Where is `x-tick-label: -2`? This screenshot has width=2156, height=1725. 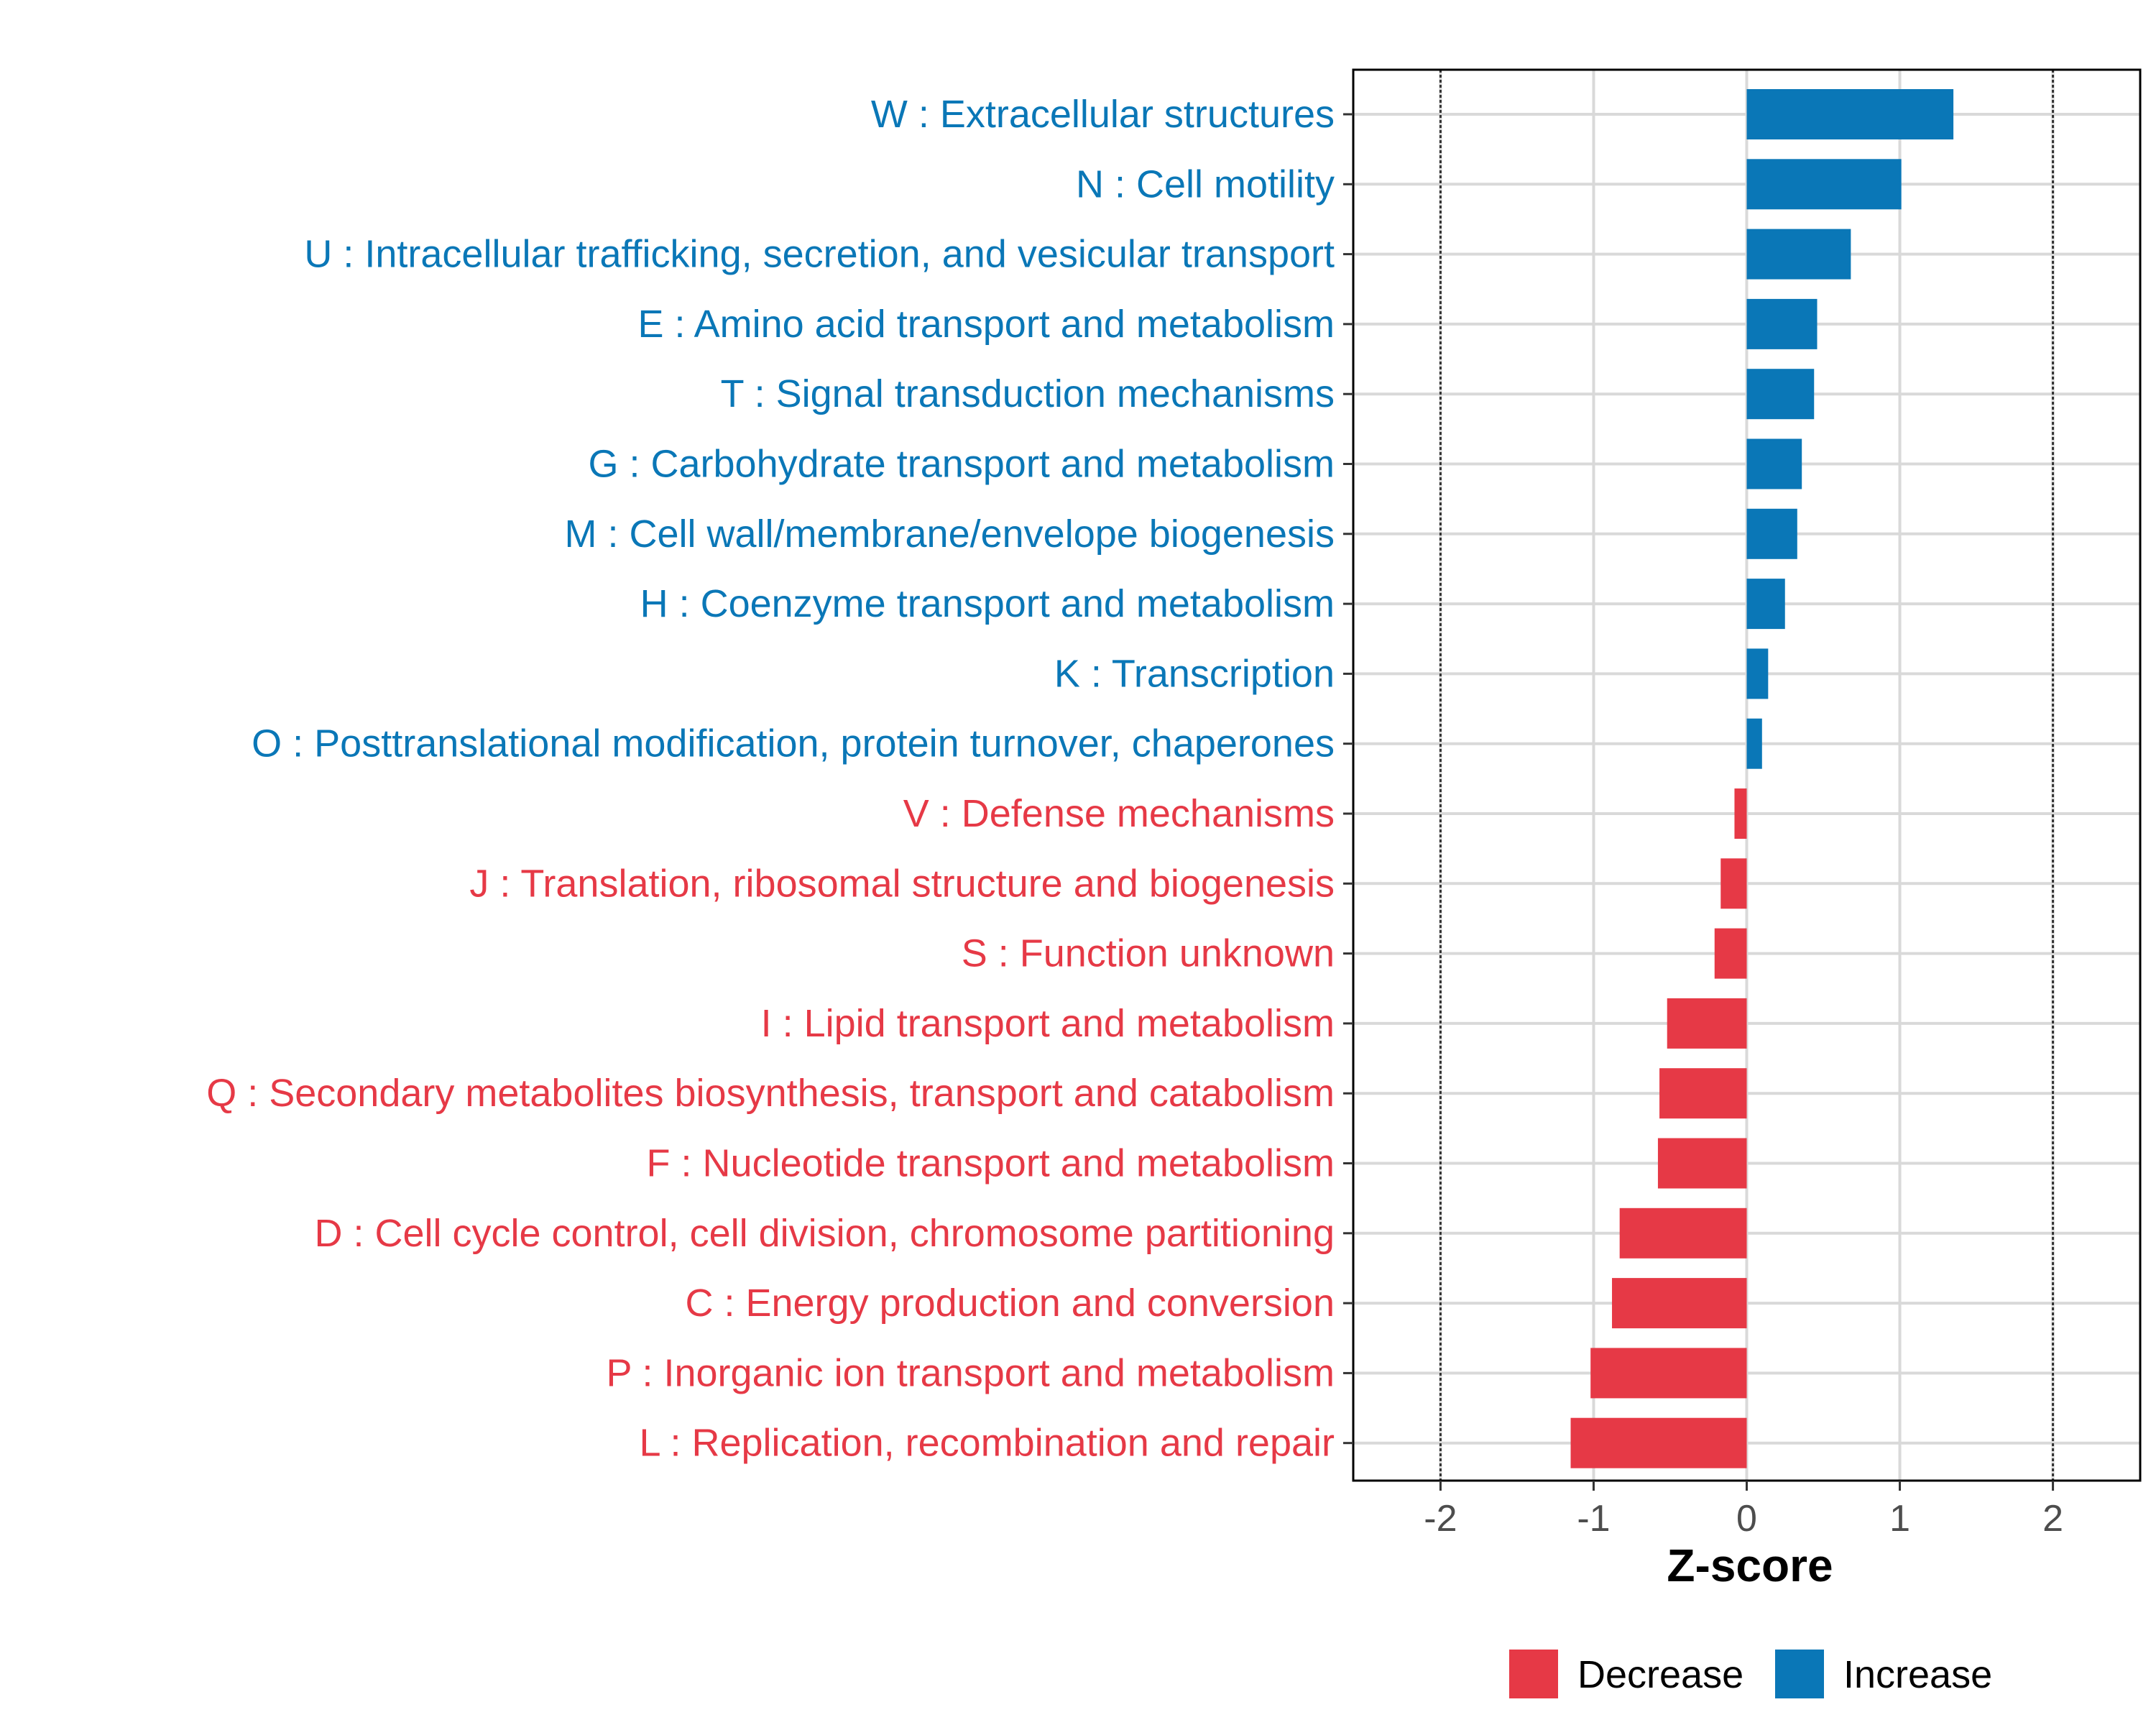
x-tick-label: -2 is located at coordinates (1440, 1519).